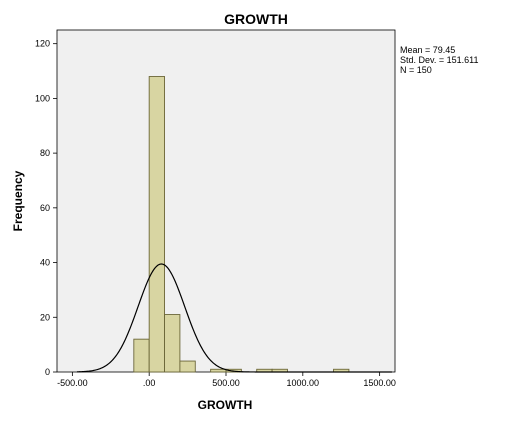 The height and width of the screenshot is (422, 527). What do you see at coordinates (416, 70) in the screenshot?
I see `stats-n: N = 150` at bounding box center [416, 70].